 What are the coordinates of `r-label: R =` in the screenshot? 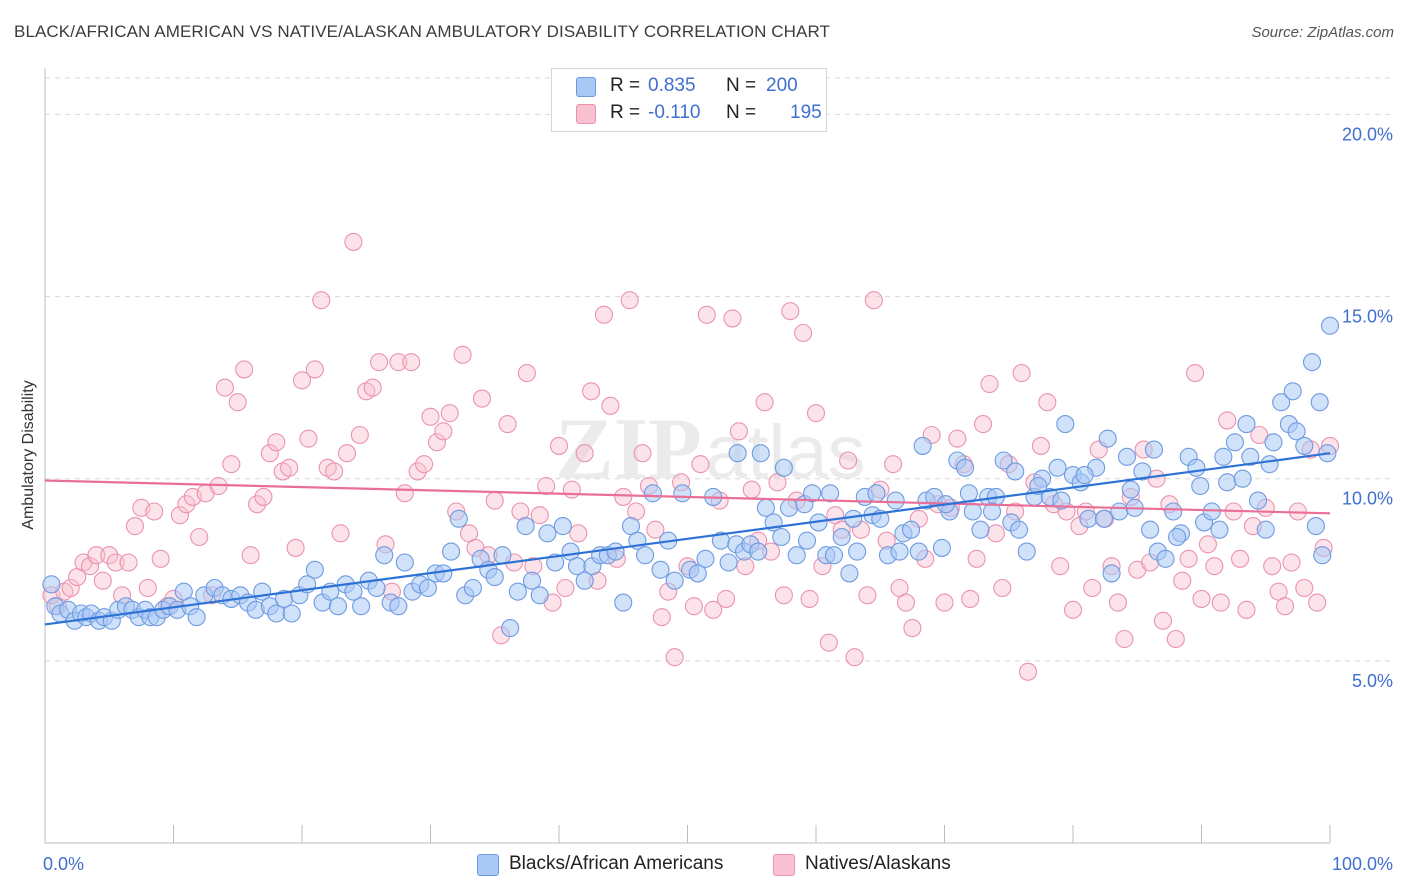 It's located at (625, 112).